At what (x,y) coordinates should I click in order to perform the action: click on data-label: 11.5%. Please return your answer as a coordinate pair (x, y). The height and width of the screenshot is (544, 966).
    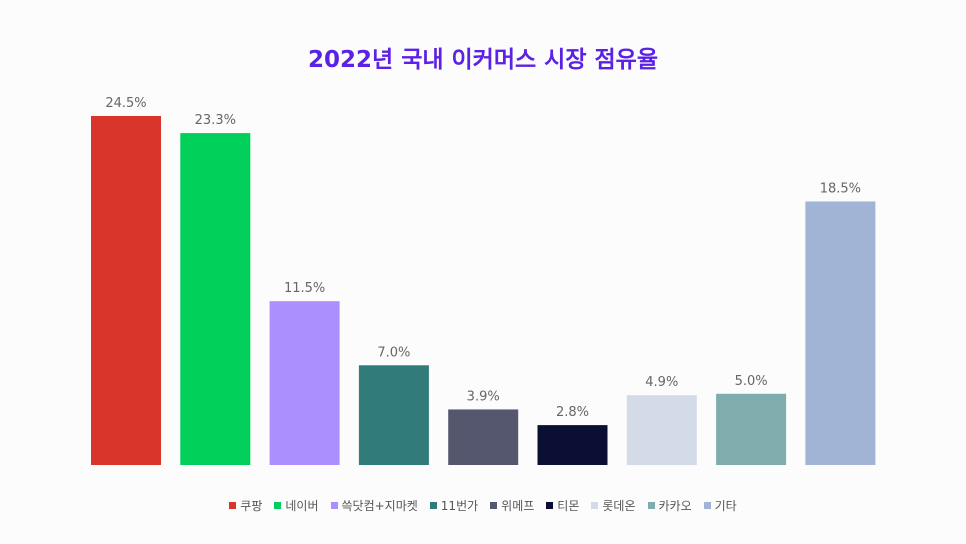
    Looking at the image, I should click on (304, 288).